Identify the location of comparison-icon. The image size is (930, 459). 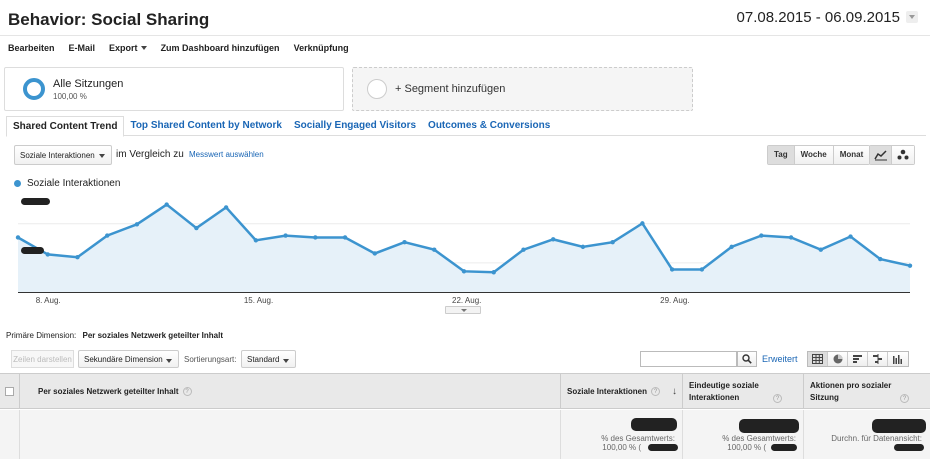
(878, 359).